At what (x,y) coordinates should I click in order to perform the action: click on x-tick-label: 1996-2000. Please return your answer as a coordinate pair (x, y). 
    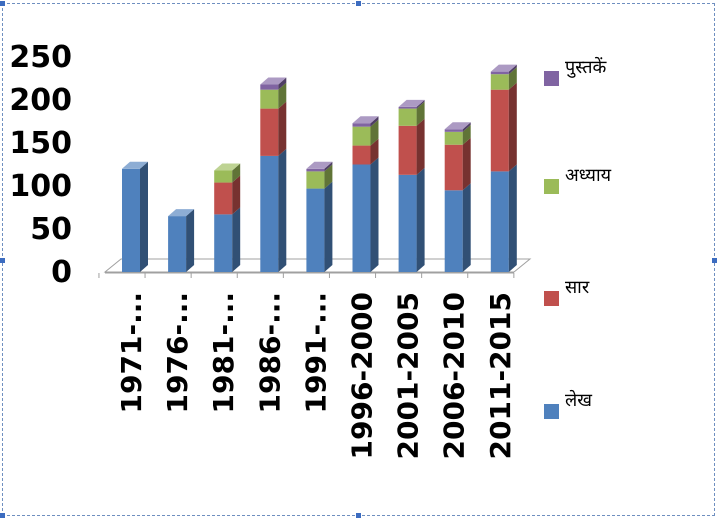
    Looking at the image, I should click on (362, 375).